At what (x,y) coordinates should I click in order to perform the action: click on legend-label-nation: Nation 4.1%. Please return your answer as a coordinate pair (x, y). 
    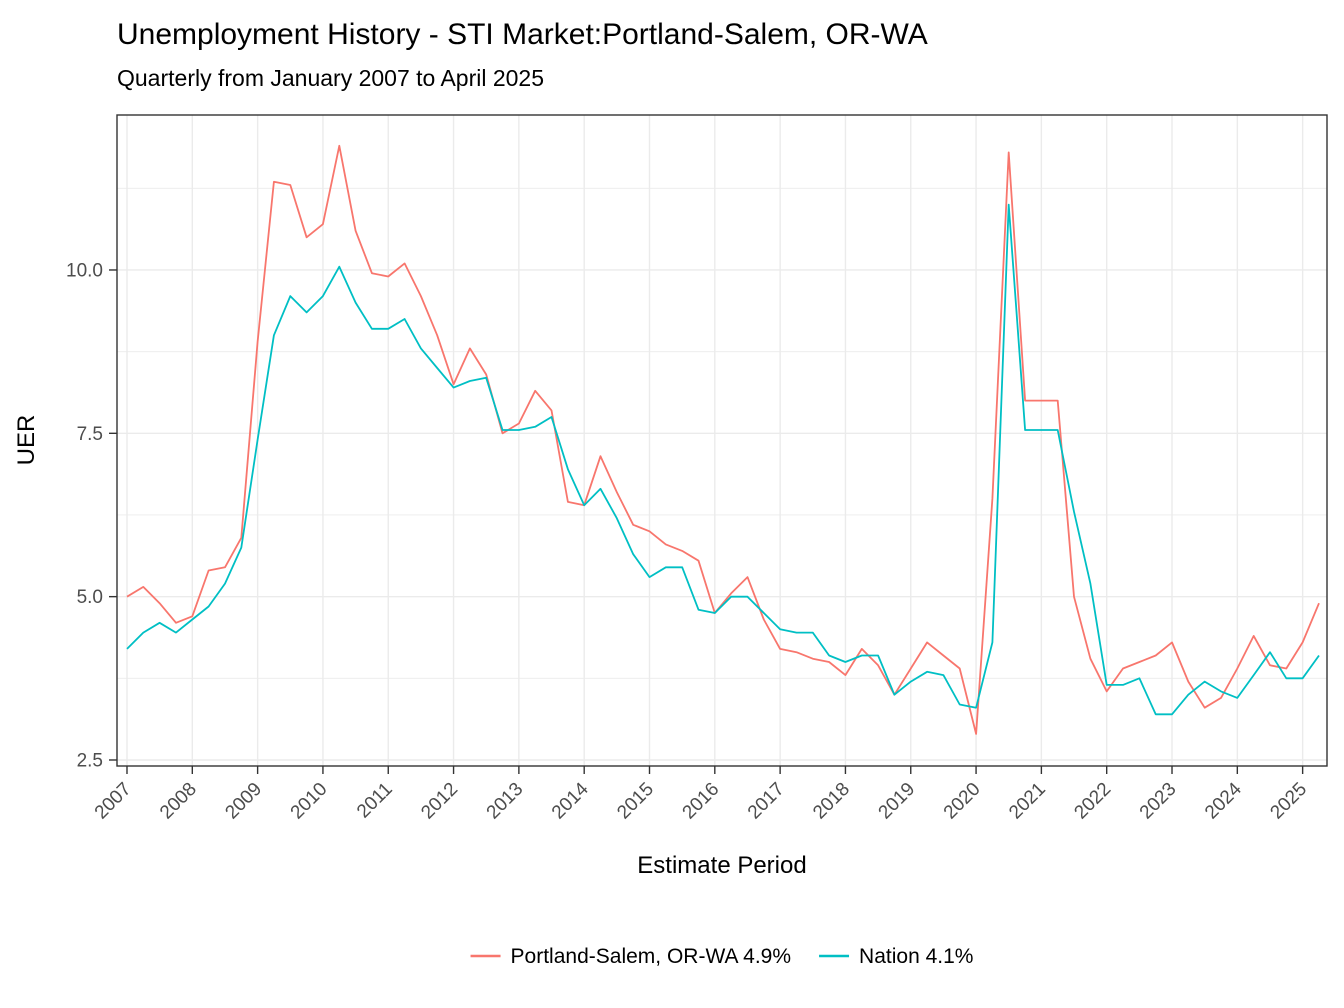
    Looking at the image, I should click on (916, 956).